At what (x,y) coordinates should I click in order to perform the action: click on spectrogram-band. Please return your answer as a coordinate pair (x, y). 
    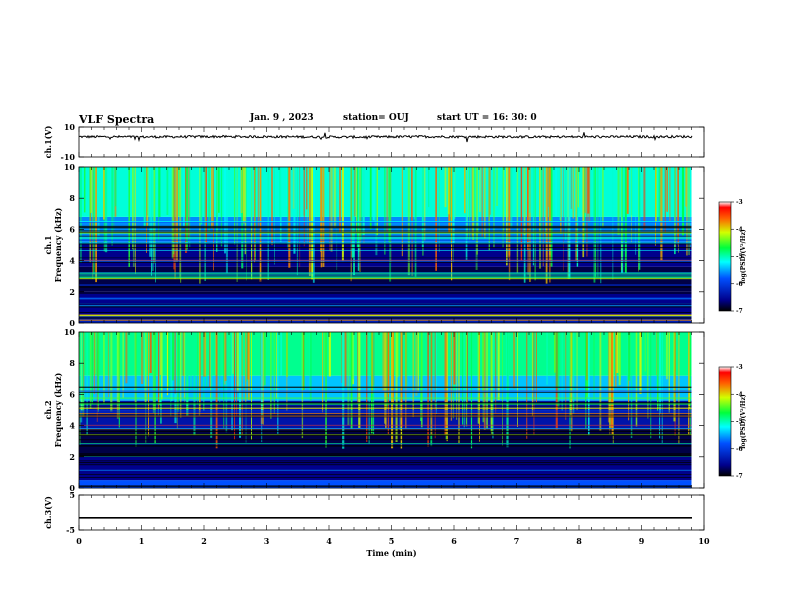
    Looking at the image, I should click on (385, 442).